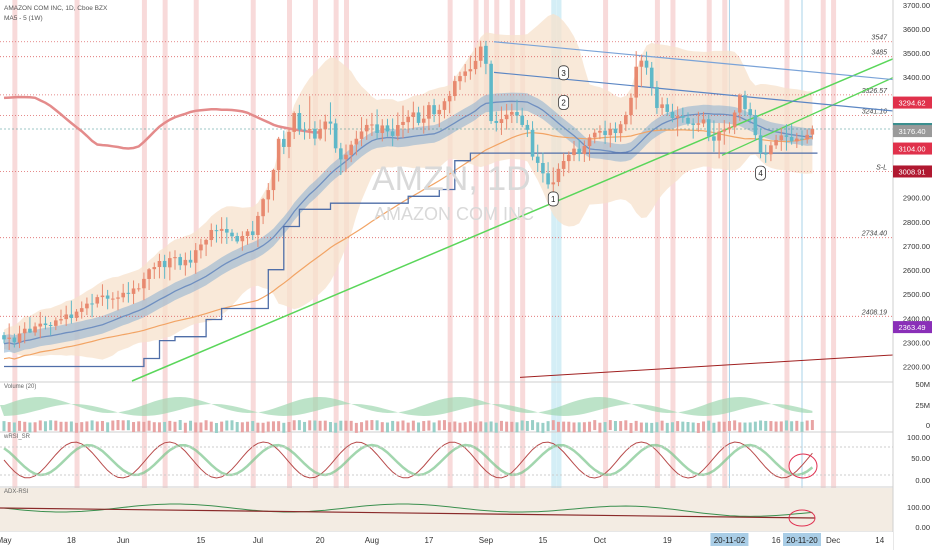 The width and height of the screenshot is (932, 550). Describe the element at coordinates (922, 527) in the screenshot. I see `sub-tick-7: 0.00` at that location.